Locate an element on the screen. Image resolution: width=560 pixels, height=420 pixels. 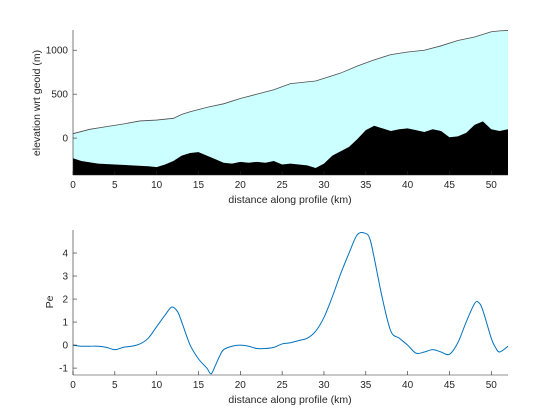
elevation-x-tick-label: 50 is located at coordinates (492, 185).